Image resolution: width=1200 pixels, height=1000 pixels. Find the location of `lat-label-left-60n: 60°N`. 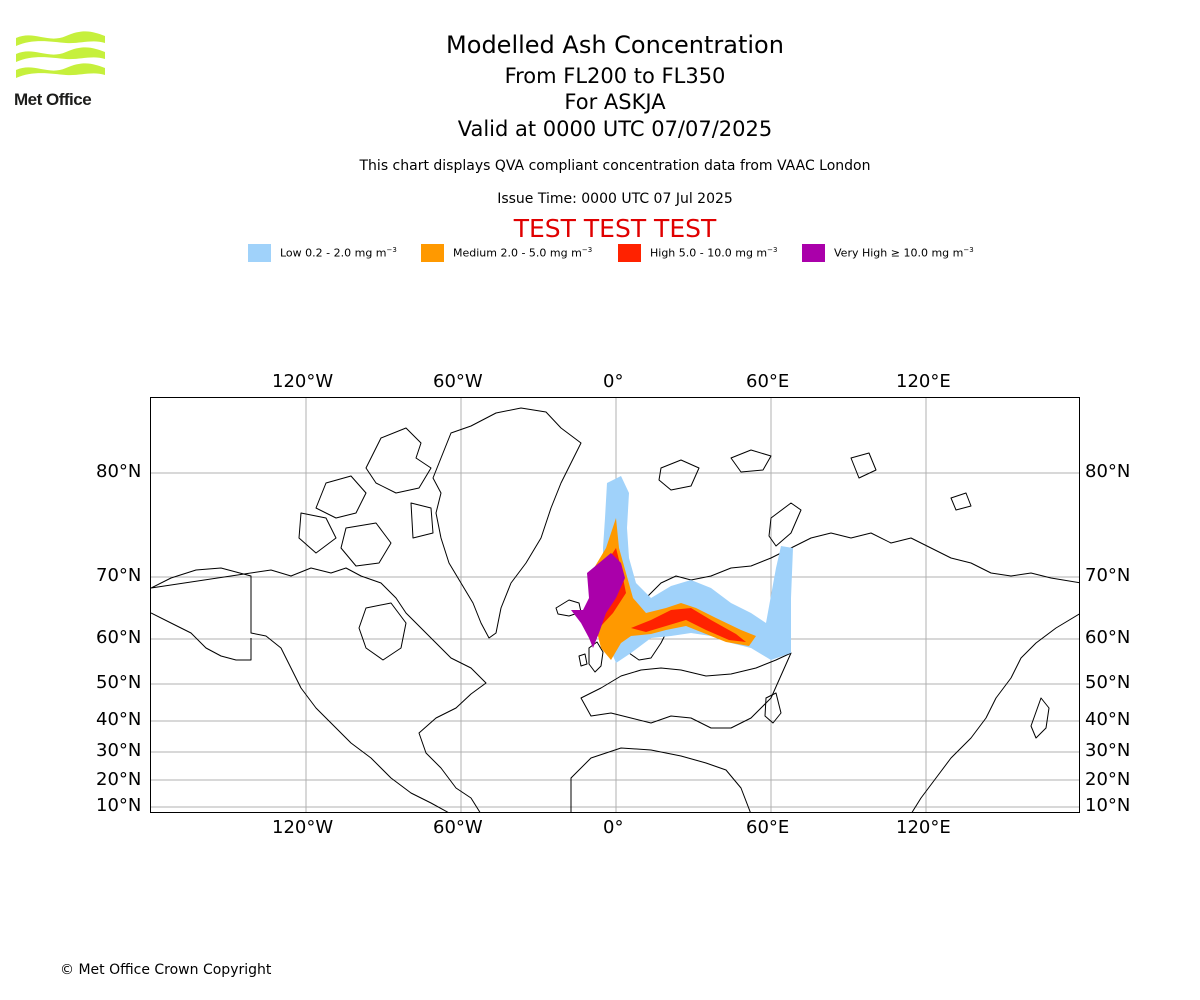

lat-label-left-60n: 60°N is located at coordinates (119, 637).